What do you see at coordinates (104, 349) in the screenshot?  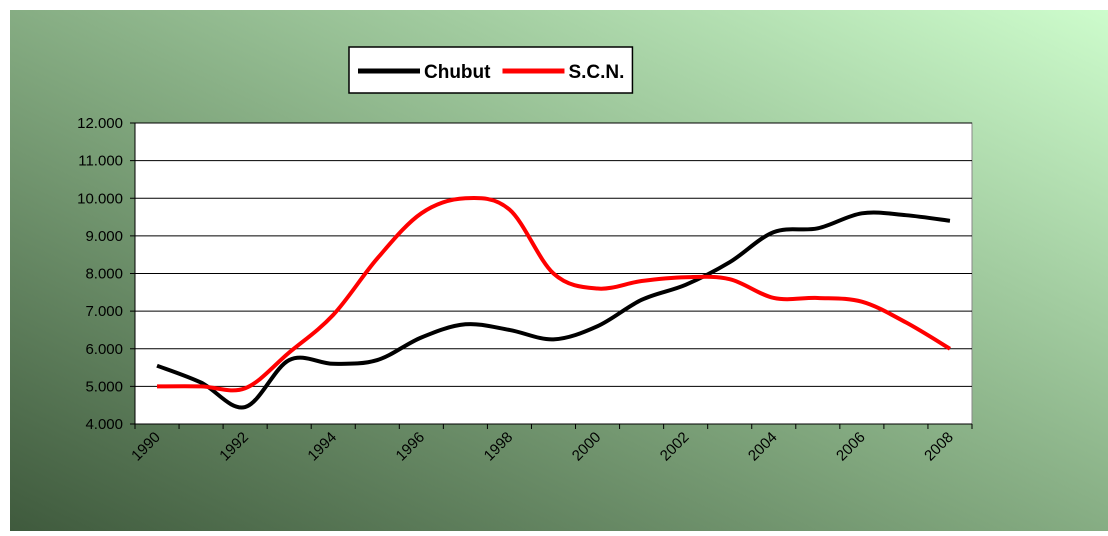 I see `y-tick-label: 6.000` at bounding box center [104, 349].